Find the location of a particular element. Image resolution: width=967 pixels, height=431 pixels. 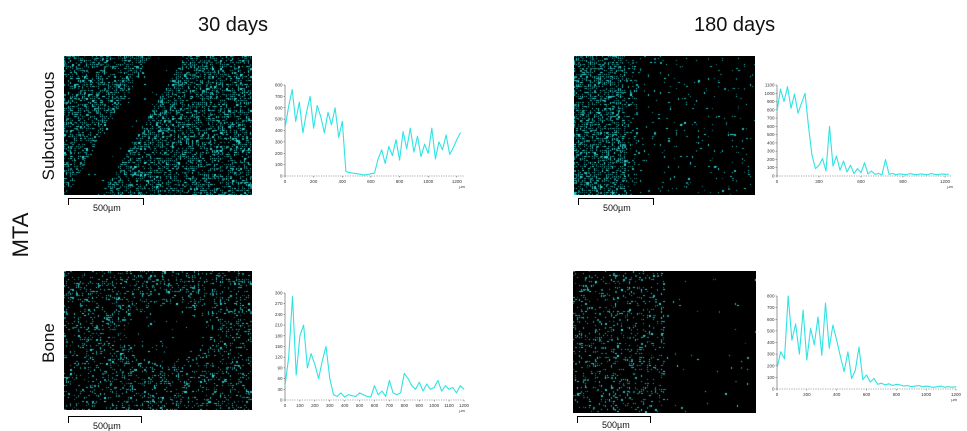

scale-bar-label: 500µm is located at coordinates (617, 208).